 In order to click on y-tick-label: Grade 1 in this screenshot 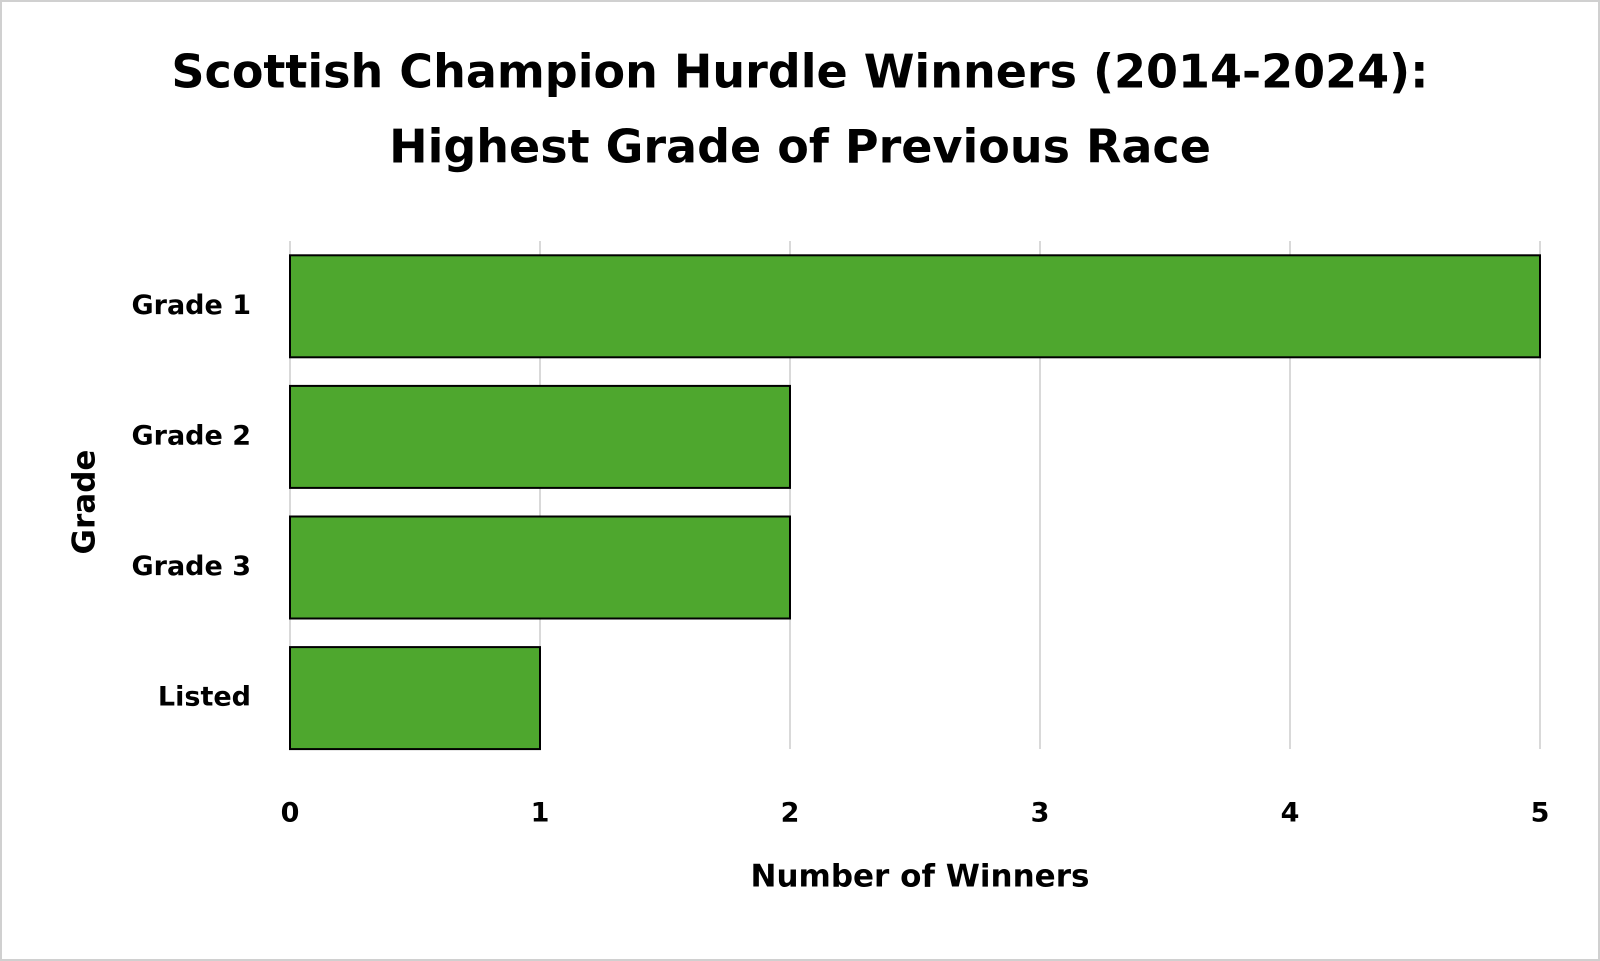, I will do `click(191, 305)`.